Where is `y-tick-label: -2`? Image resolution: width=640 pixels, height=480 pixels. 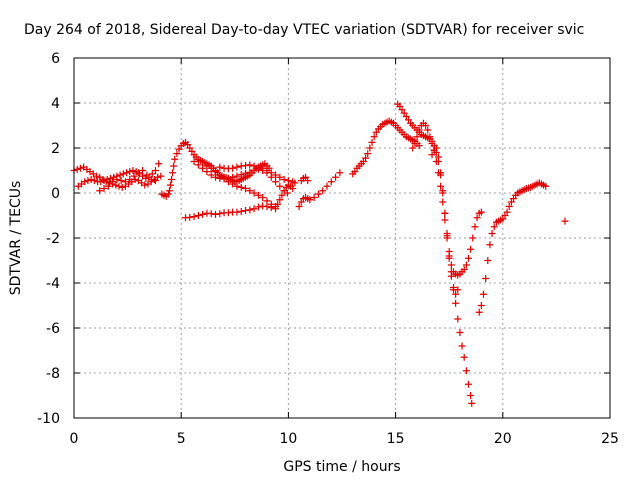 y-tick-label: -2 is located at coordinates (53, 239).